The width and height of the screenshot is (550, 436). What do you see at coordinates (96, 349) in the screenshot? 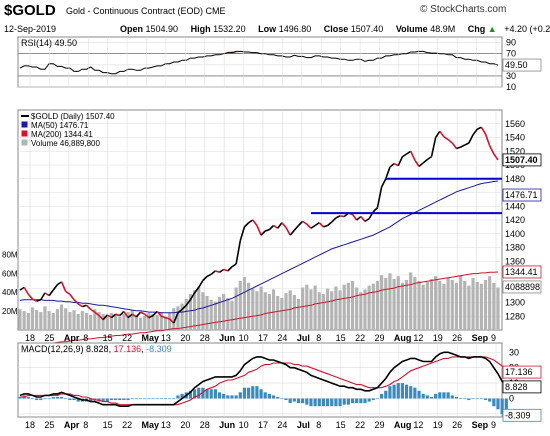
I see `macd-title: MACD(12,26,9) 8.828, 17.136, -8.309` at bounding box center [96, 349].